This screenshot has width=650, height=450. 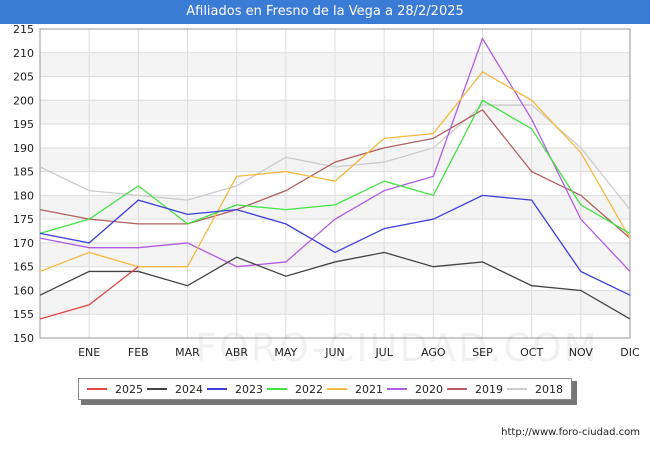 What do you see at coordinates (249, 389) in the screenshot?
I see `legend-label: 2023` at bounding box center [249, 389].